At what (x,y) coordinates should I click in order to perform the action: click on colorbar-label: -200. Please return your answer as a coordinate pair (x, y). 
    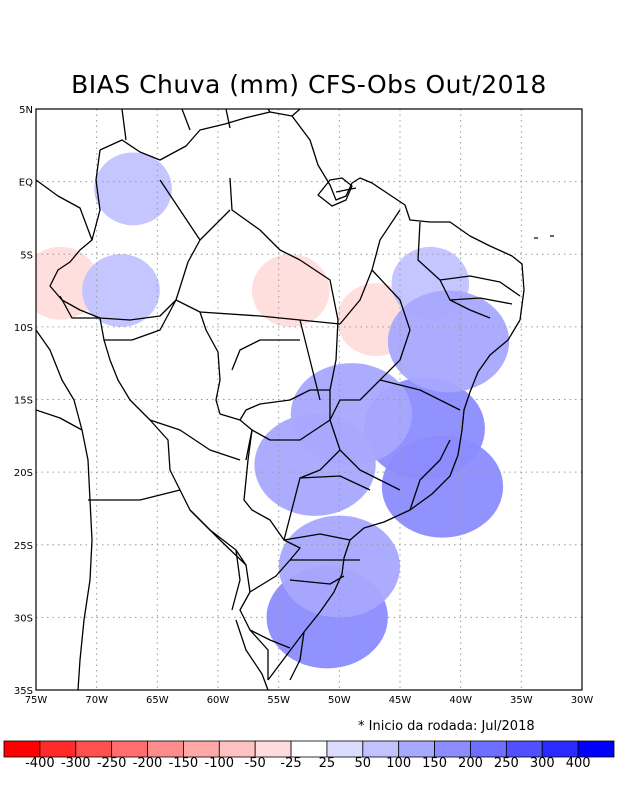
    Looking at the image, I should click on (147, 763).